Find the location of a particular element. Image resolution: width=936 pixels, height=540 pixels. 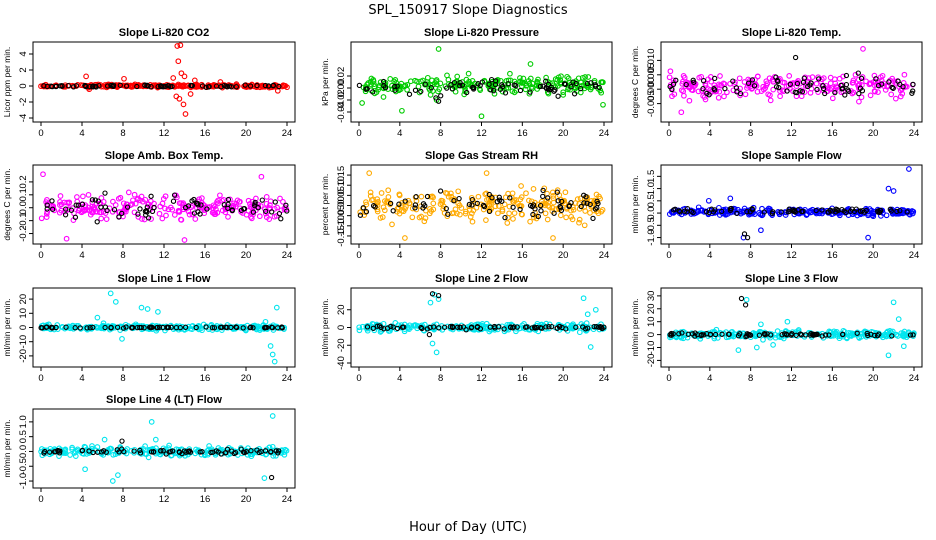

y-tick-label: 0.05 is located at coordinates (341, 195).